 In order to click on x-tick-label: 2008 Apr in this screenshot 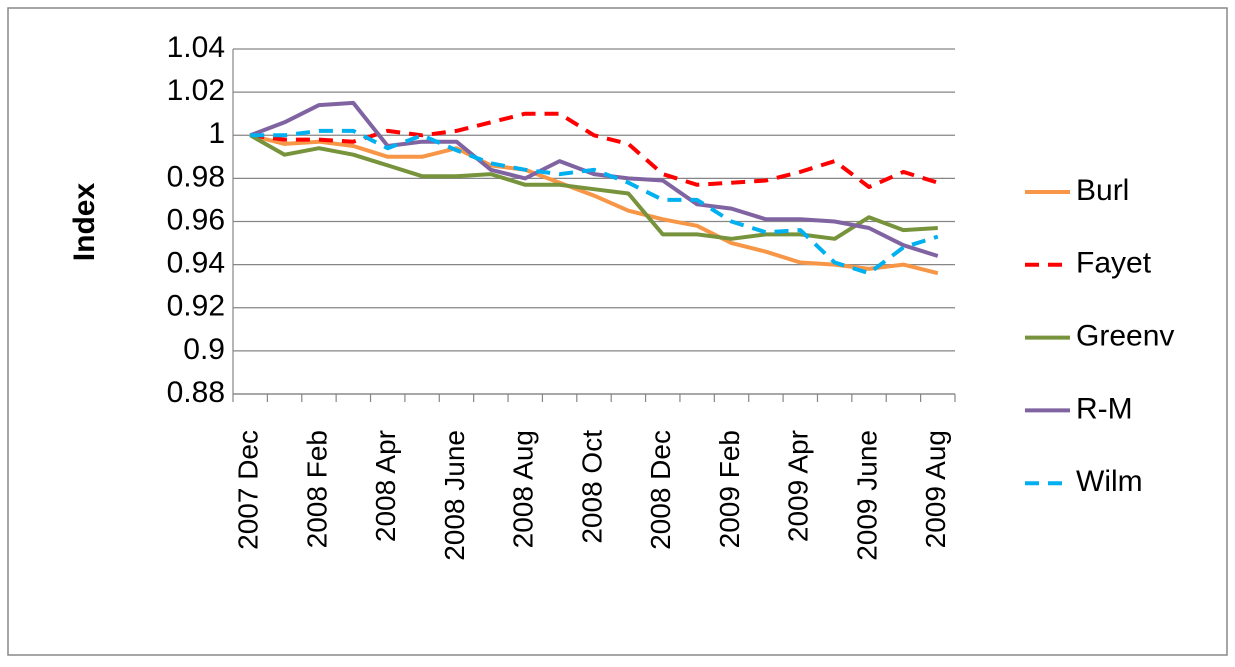, I will do `click(385, 486)`.